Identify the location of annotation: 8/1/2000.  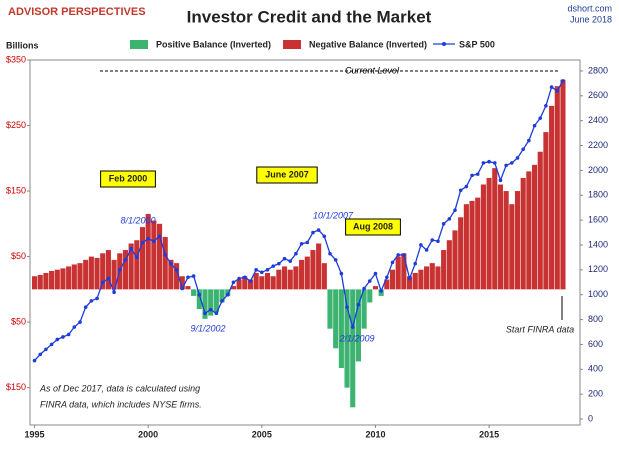
(137, 220).